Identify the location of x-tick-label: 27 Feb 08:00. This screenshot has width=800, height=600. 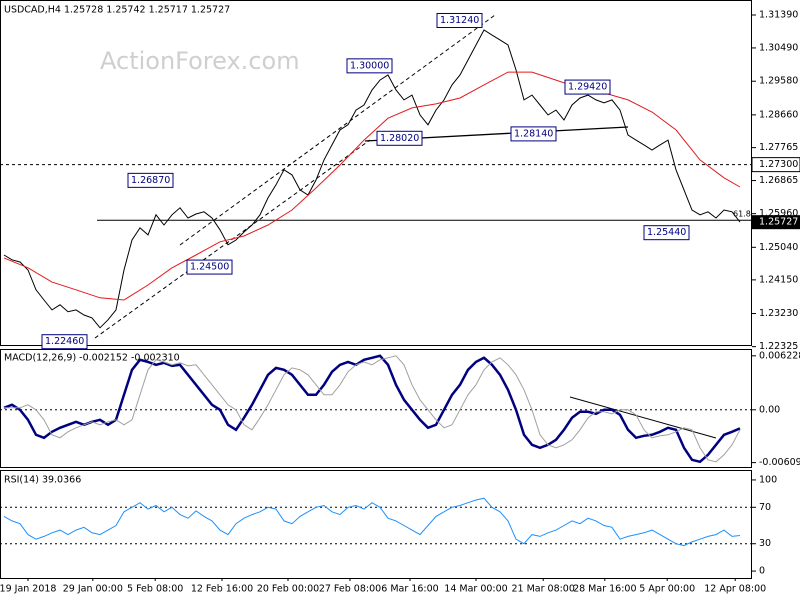
(350, 589).